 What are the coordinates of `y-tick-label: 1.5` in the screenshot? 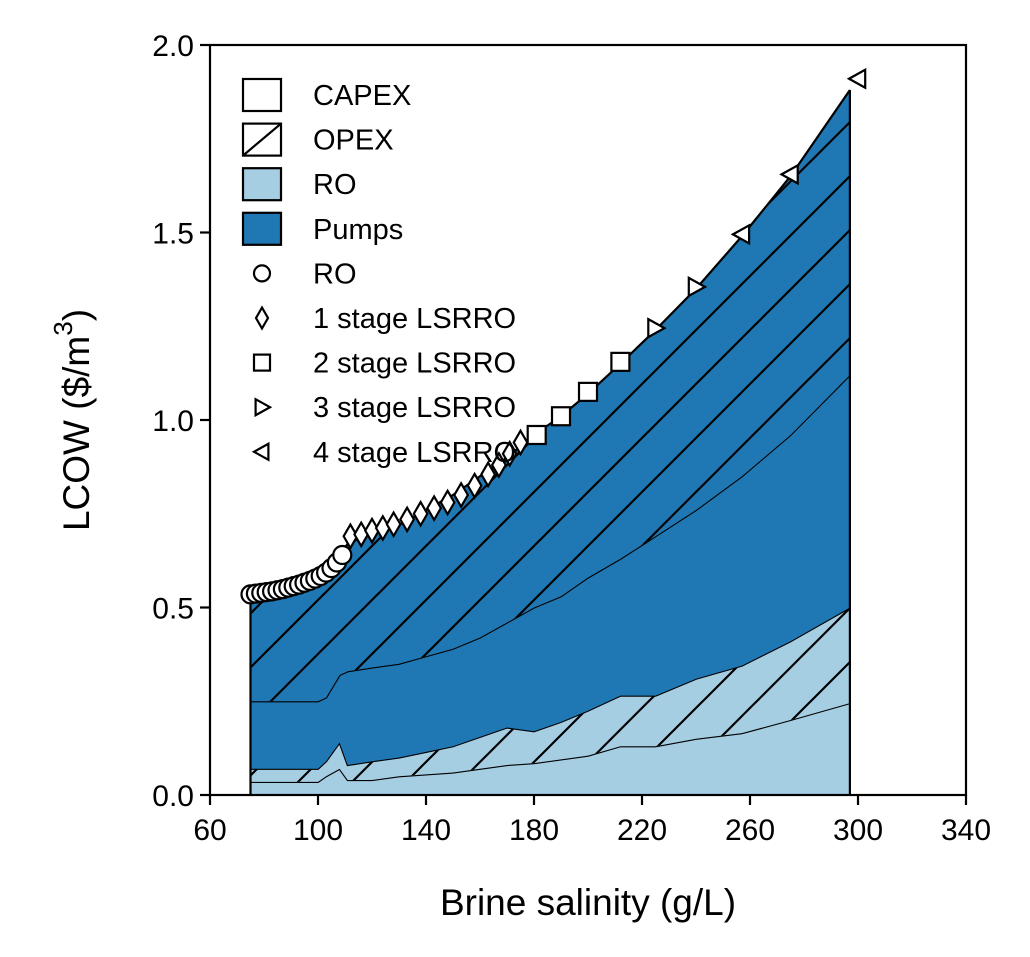 It's located at (173, 234).